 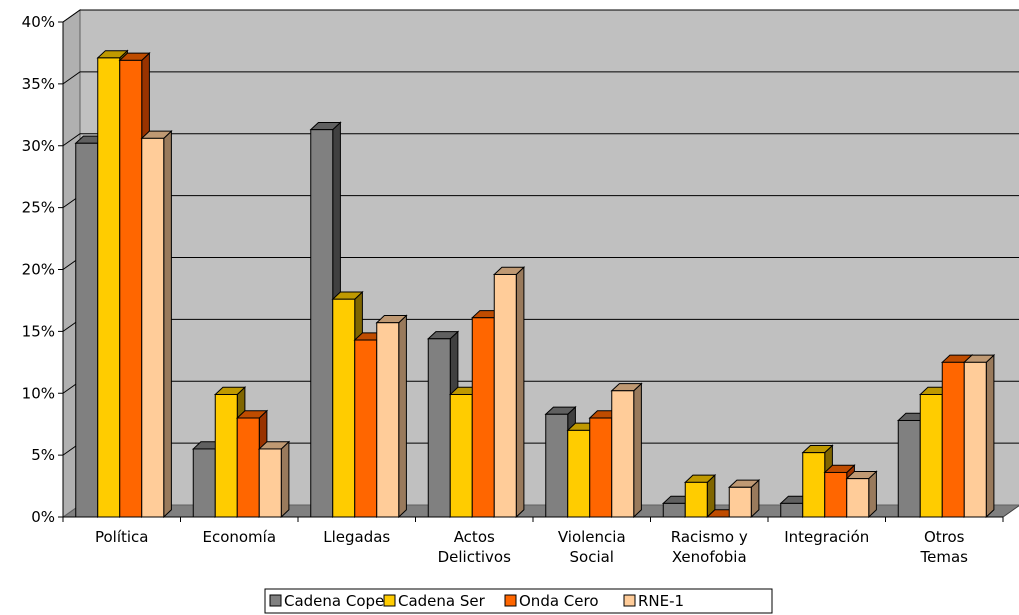 What do you see at coordinates (43, 517) in the screenshot?
I see `y-tick-label: 0%` at bounding box center [43, 517].